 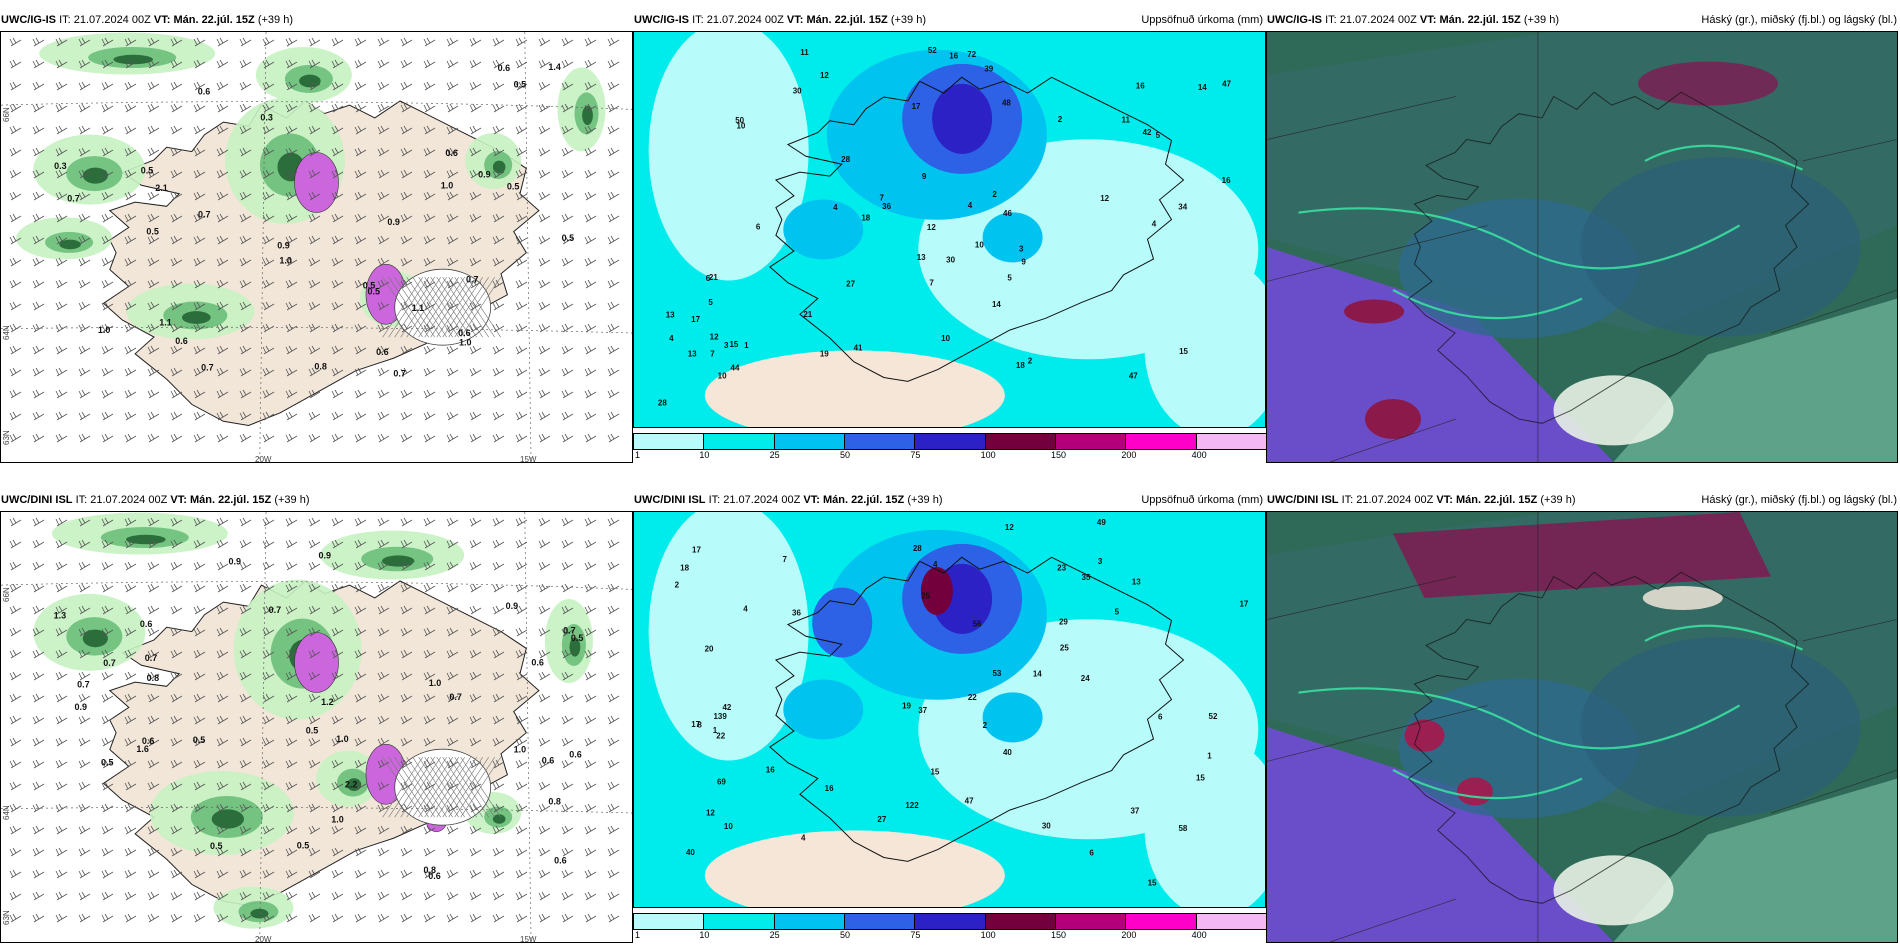 I want to click on precip-value: 11, so click(x=804, y=52).